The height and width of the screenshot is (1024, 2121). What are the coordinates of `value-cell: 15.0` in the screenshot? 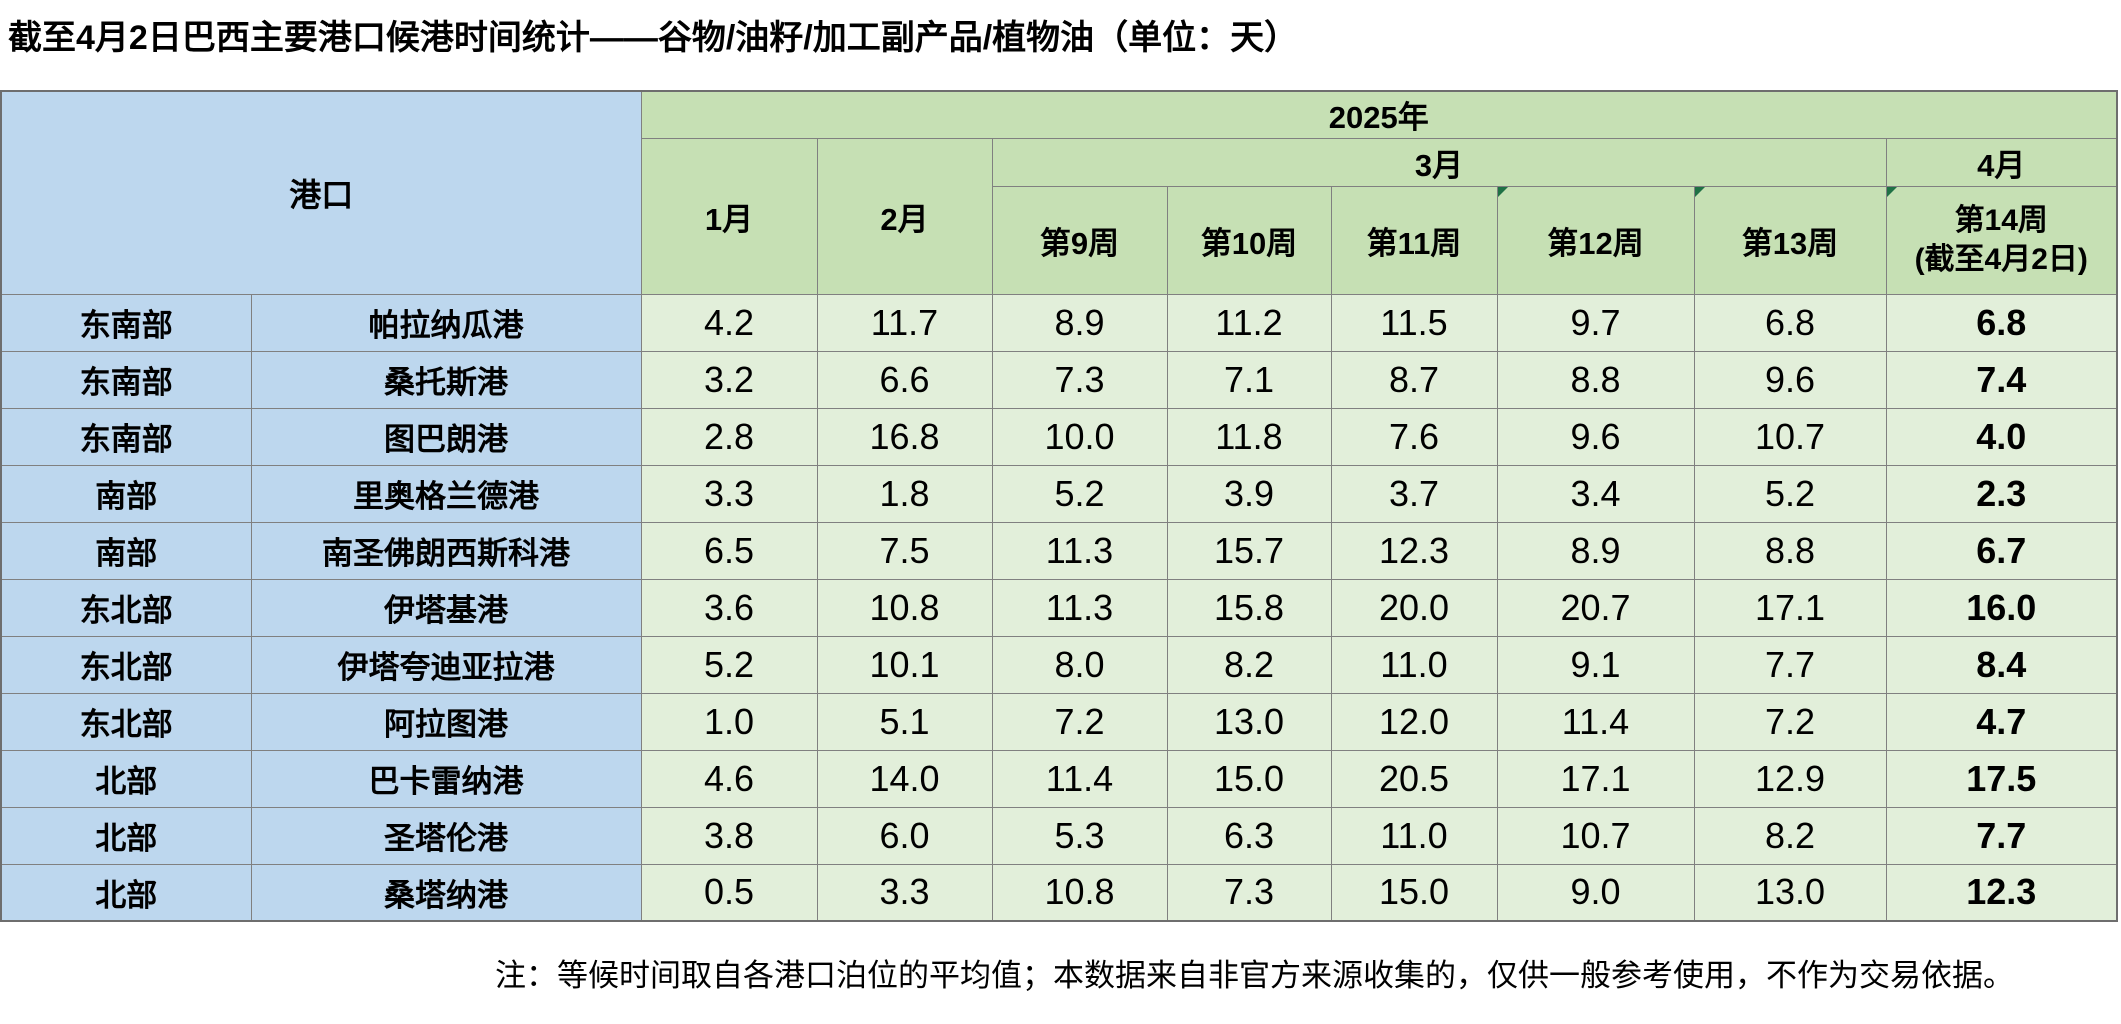 It's located at (1414, 892).